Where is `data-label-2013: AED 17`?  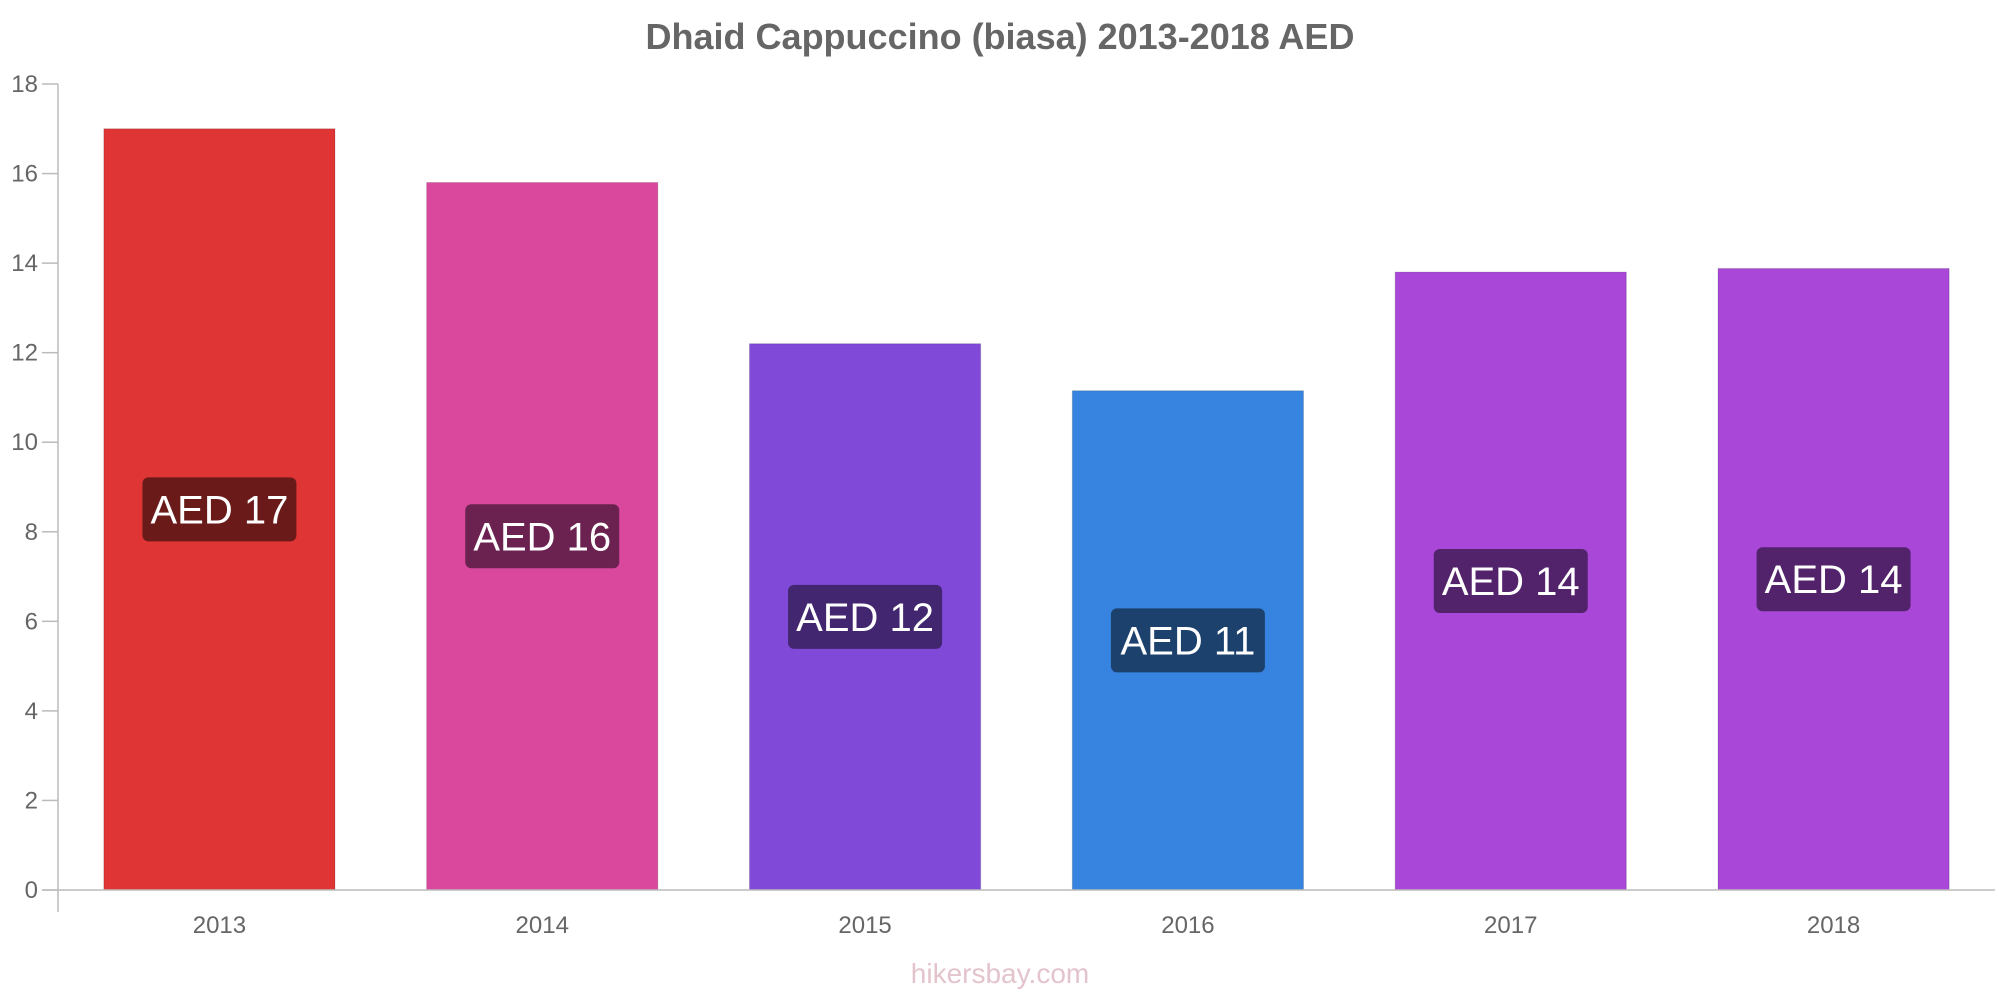 data-label-2013: AED 17 is located at coordinates (219, 509).